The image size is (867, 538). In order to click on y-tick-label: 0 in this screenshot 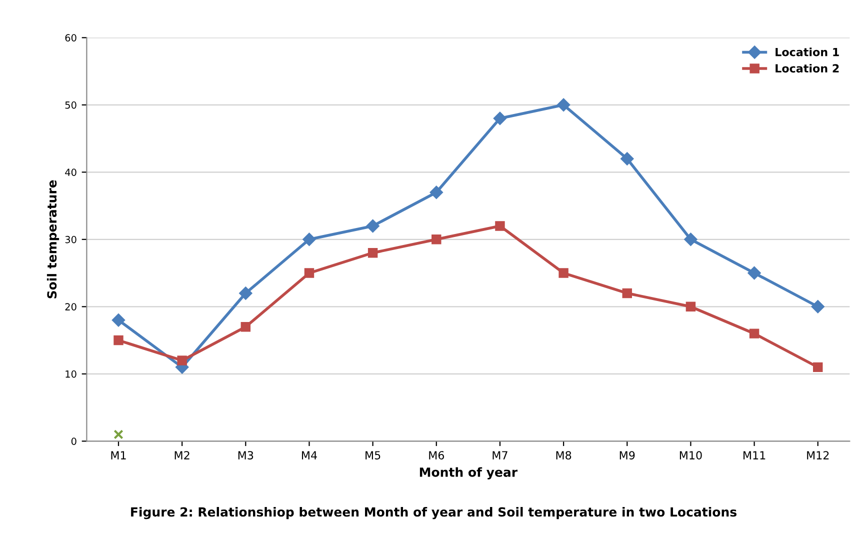, I will do `click(73, 441)`.